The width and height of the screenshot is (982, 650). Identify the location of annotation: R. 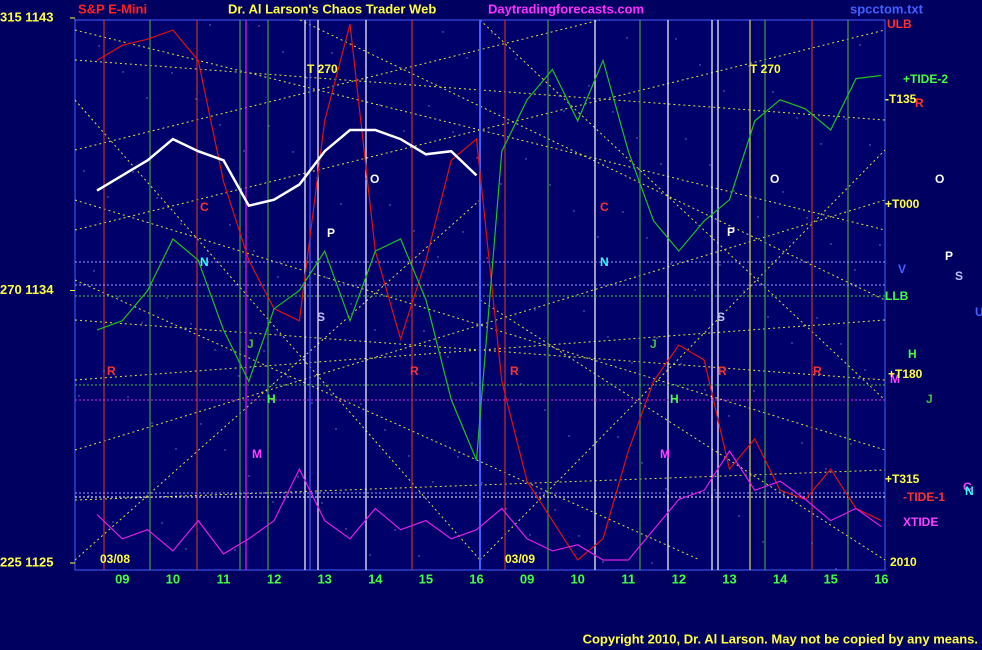
(514, 371).